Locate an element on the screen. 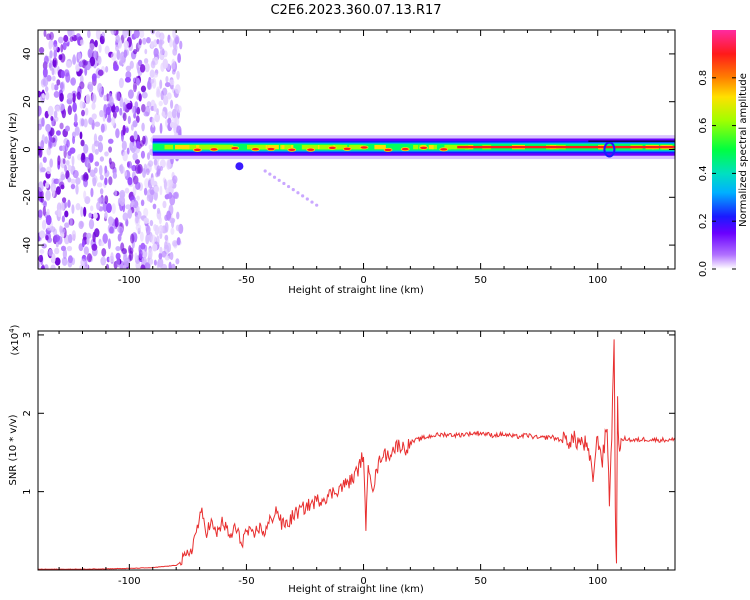  colorbar-tick-label: 0.8 is located at coordinates (703, 78).